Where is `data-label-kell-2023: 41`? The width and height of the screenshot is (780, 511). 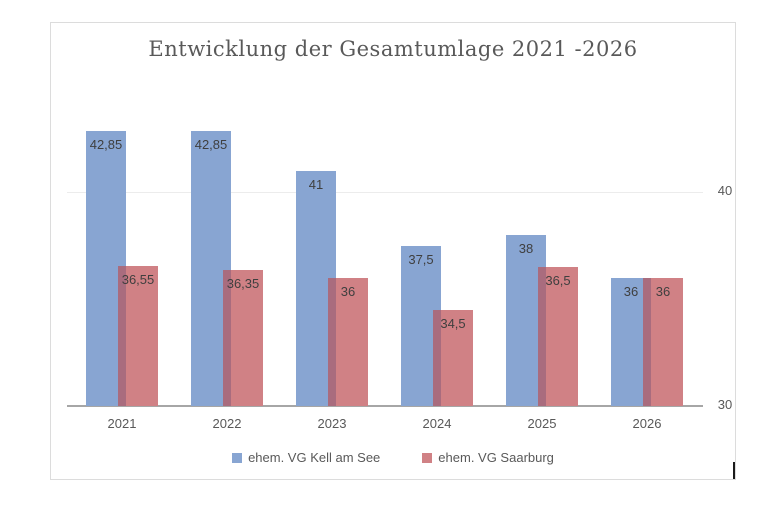
data-label-kell-2023: 41 is located at coordinates (316, 184).